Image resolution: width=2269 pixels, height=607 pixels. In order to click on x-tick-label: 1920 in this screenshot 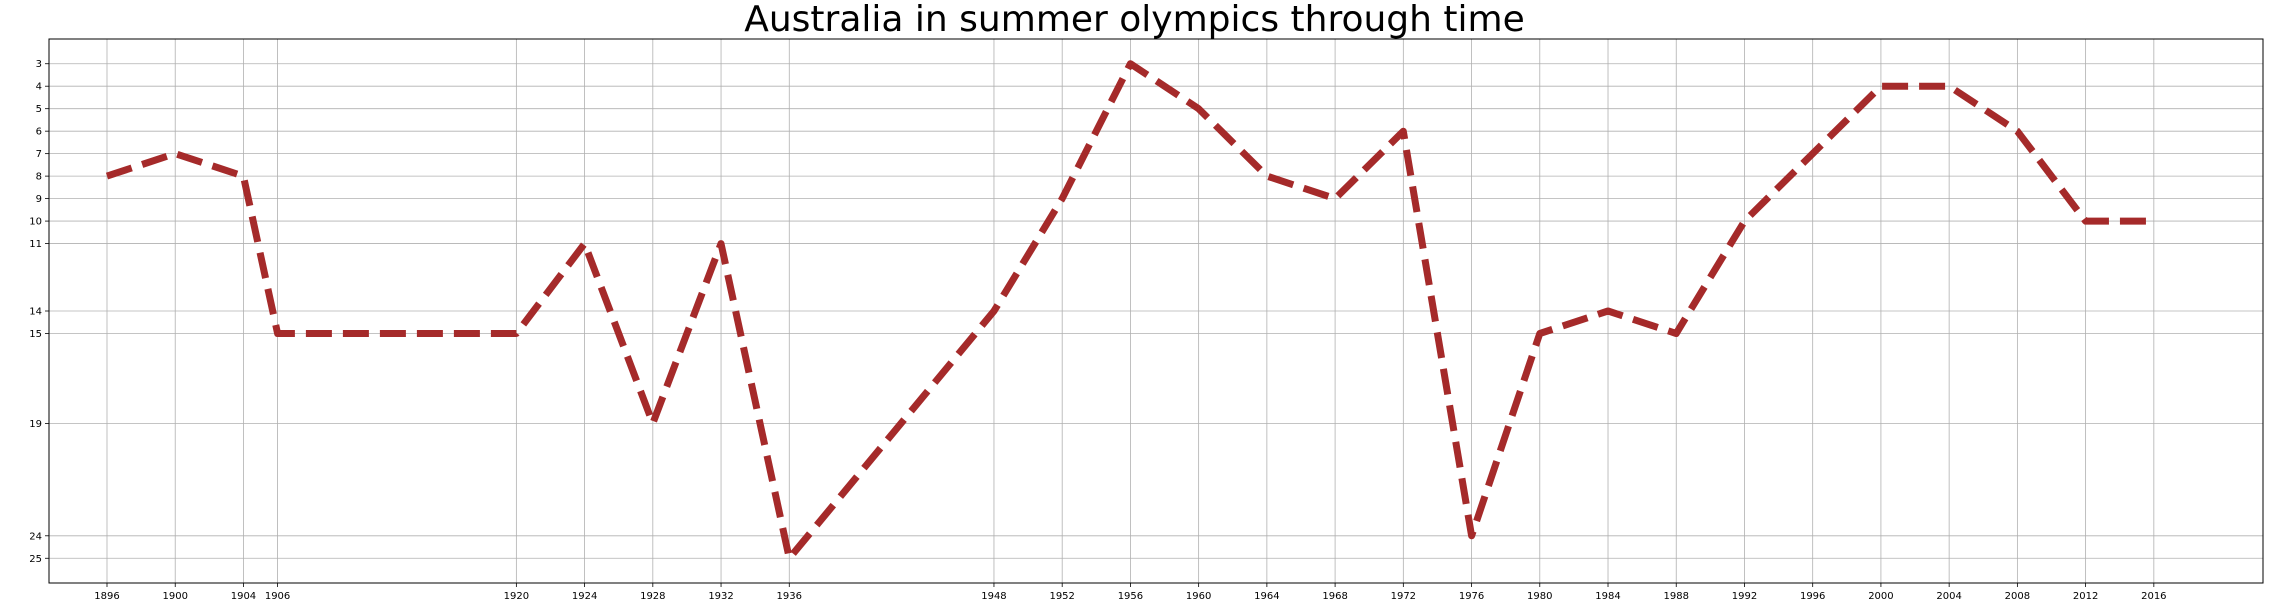, I will do `click(516, 596)`.